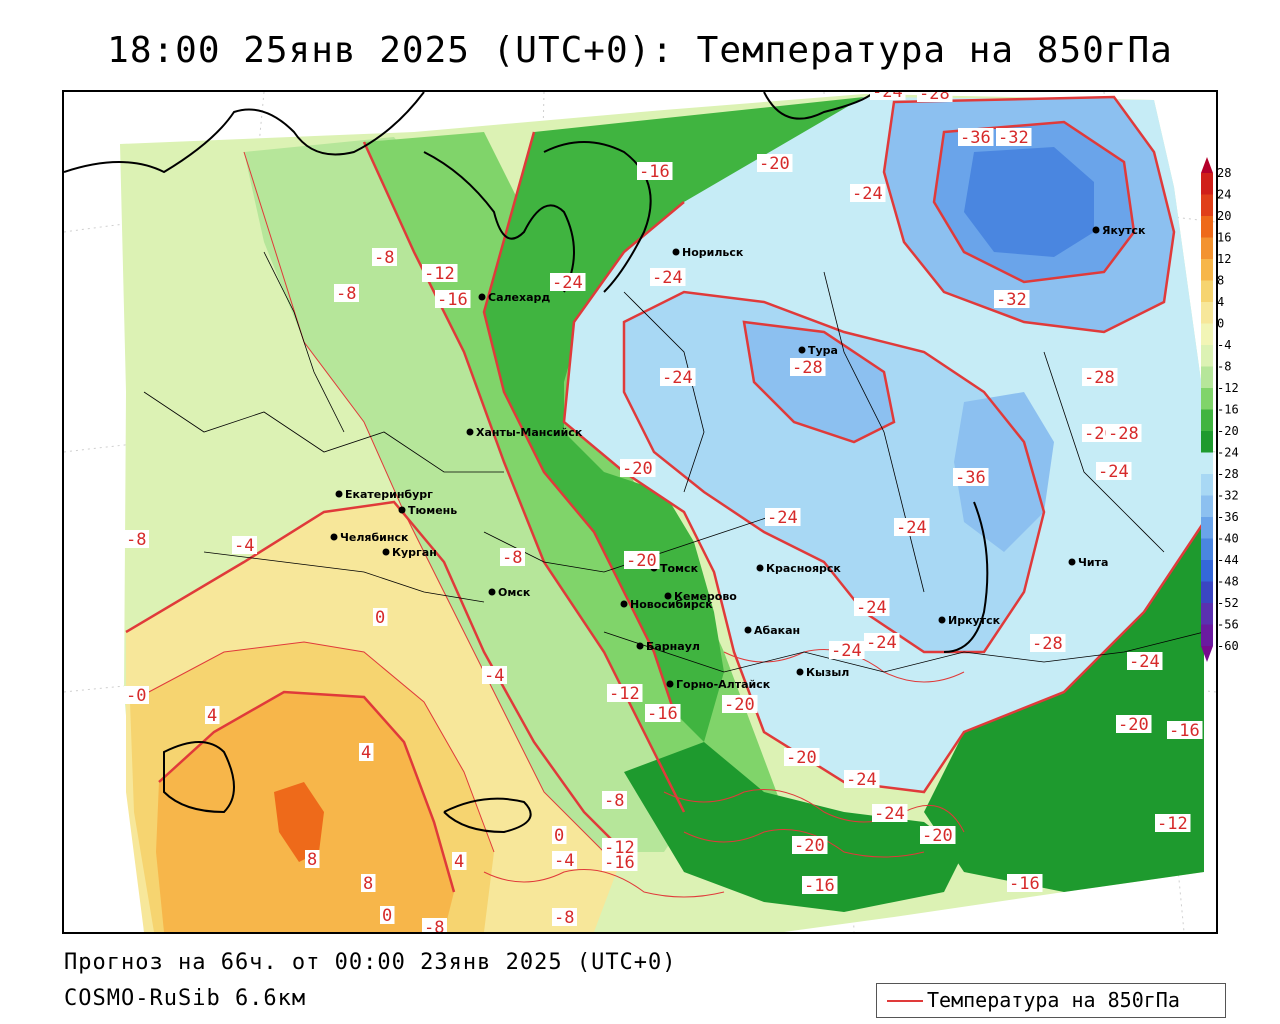  What do you see at coordinates (1004, 472) in the screenshot?
I see `zone-minus32-baikal` at bounding box center [1004, 472].